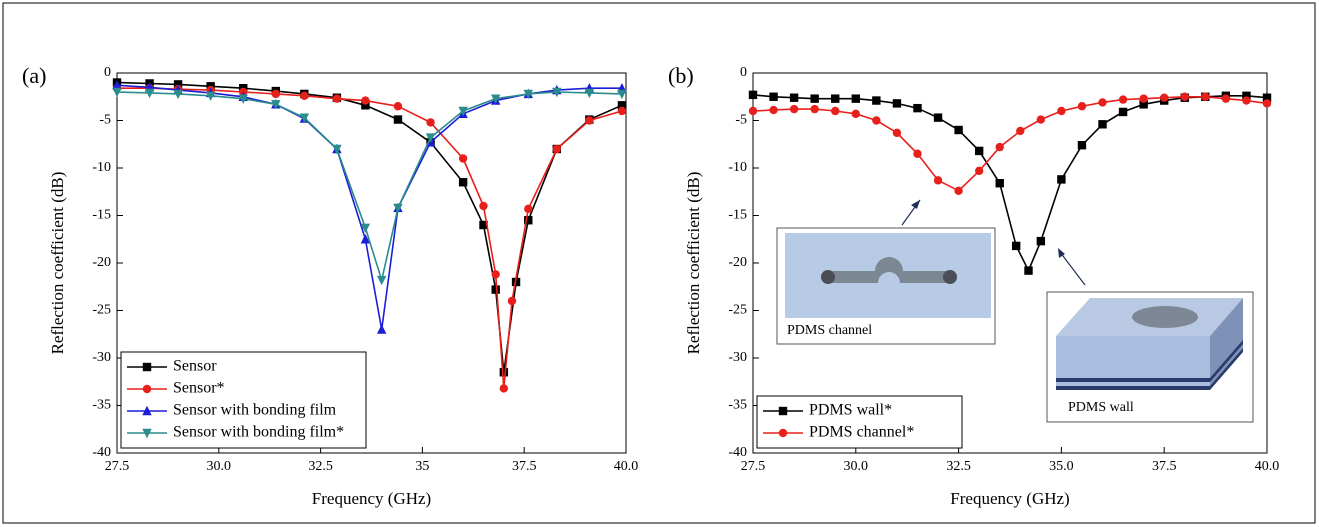  What do you see at coordinates (258, 432) in the screenshot?
I see `legend-label: Sensor with bonding film*` at bounding box center [258, 432].